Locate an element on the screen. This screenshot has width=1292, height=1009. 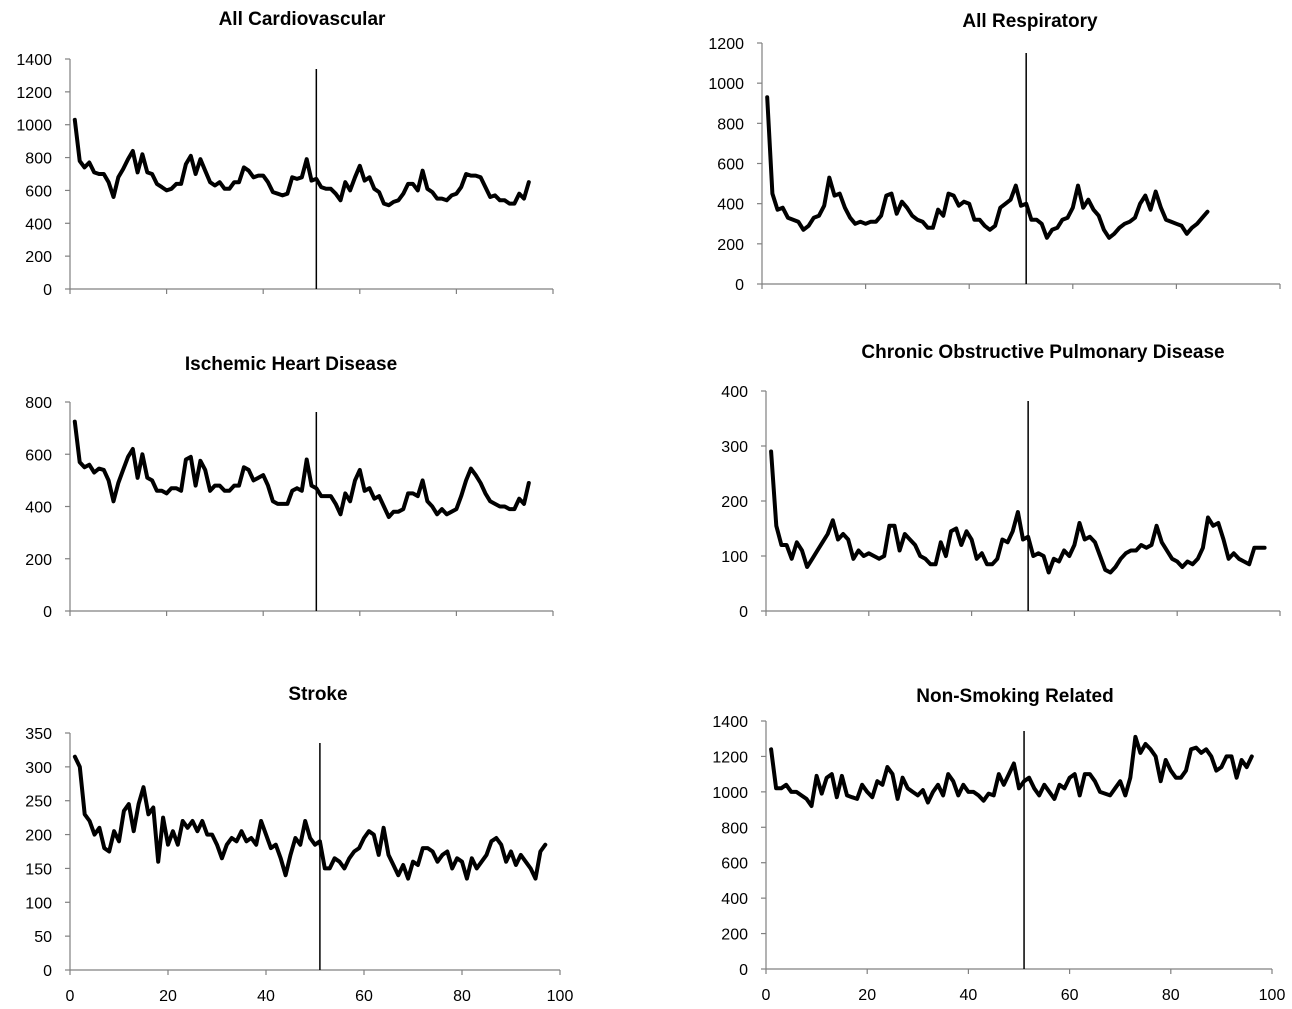
chart-title: All Respiratory is located at coordinates (1030, 21).